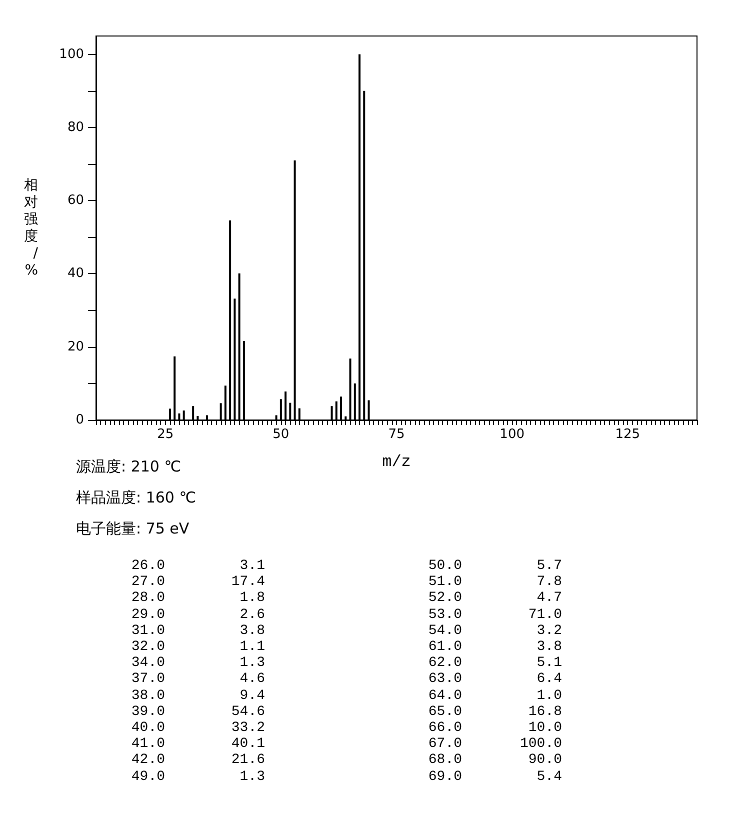 The image size is (737, 822). Describe the element at coordinates (75, 127) in the screenshot. I see `y-tick-label: 80` at that location.